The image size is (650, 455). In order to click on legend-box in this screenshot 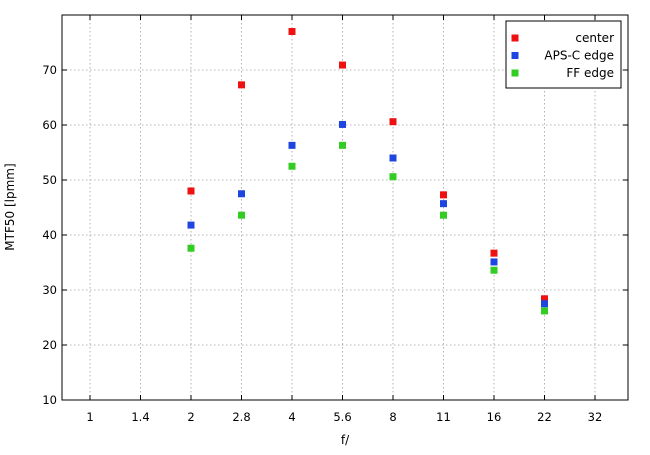, I will do `click(563, 54)`.